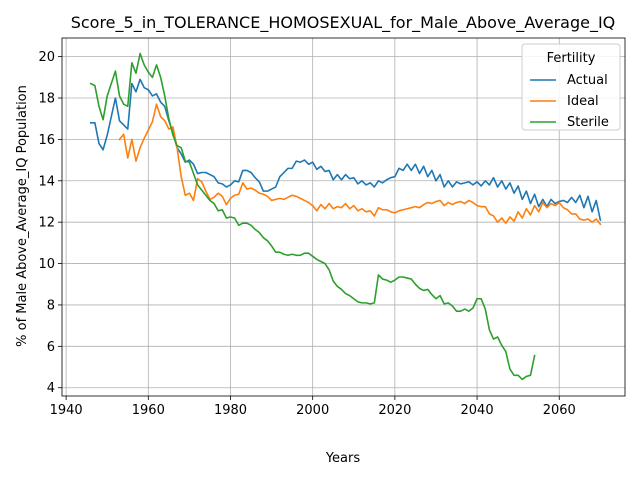 Image resolution: width=640 pixels, height=480 pixels. Describe the element at coordinates (51, 388) in the screenshot. I see `y-tick-label: 4` at that location.